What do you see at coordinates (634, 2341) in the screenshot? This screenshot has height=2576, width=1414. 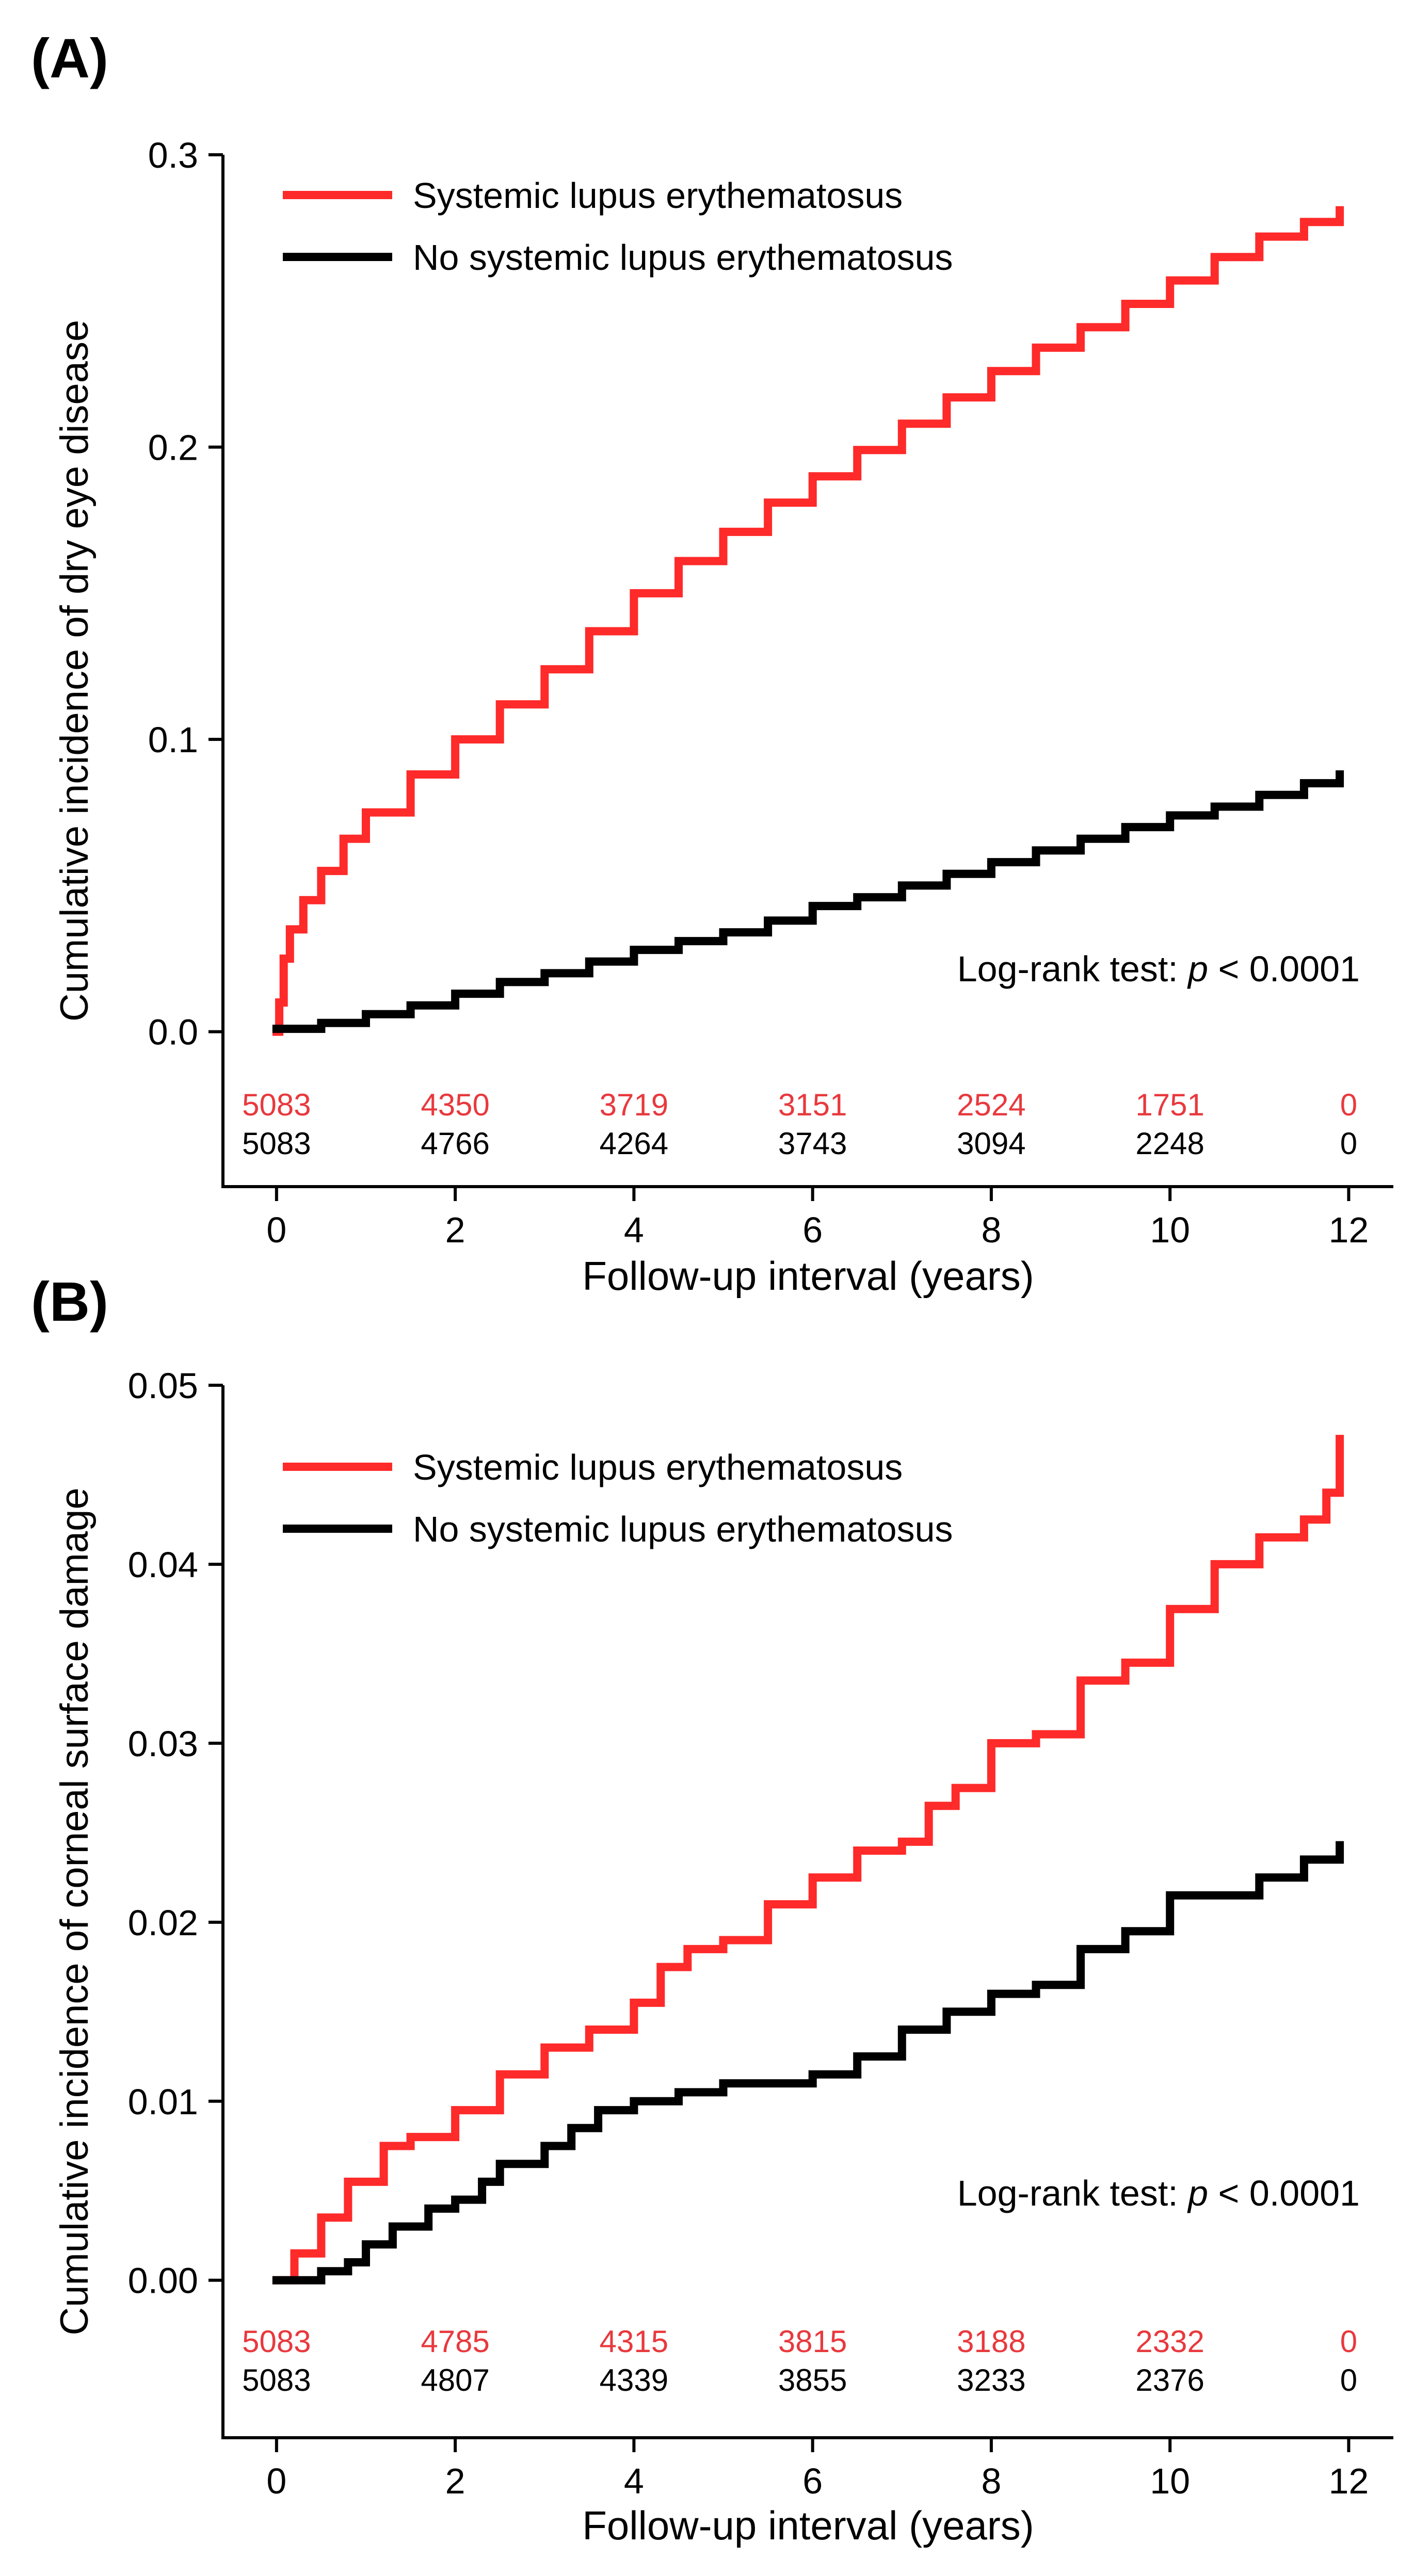 I see `at-risk-sle-value: 4315` at bounding box center [634, 2341].